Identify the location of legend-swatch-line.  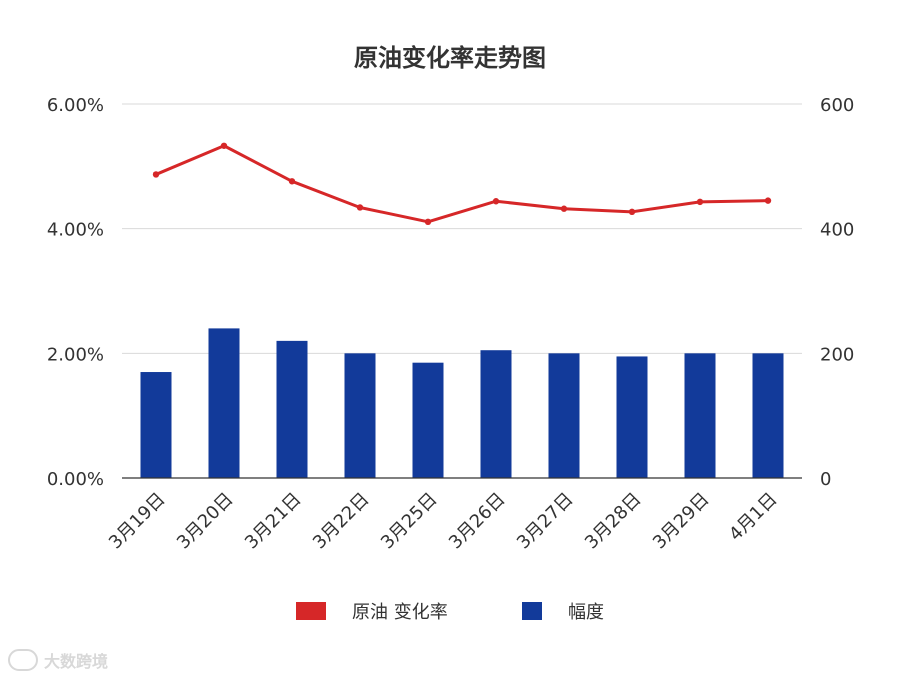
(311, 611).